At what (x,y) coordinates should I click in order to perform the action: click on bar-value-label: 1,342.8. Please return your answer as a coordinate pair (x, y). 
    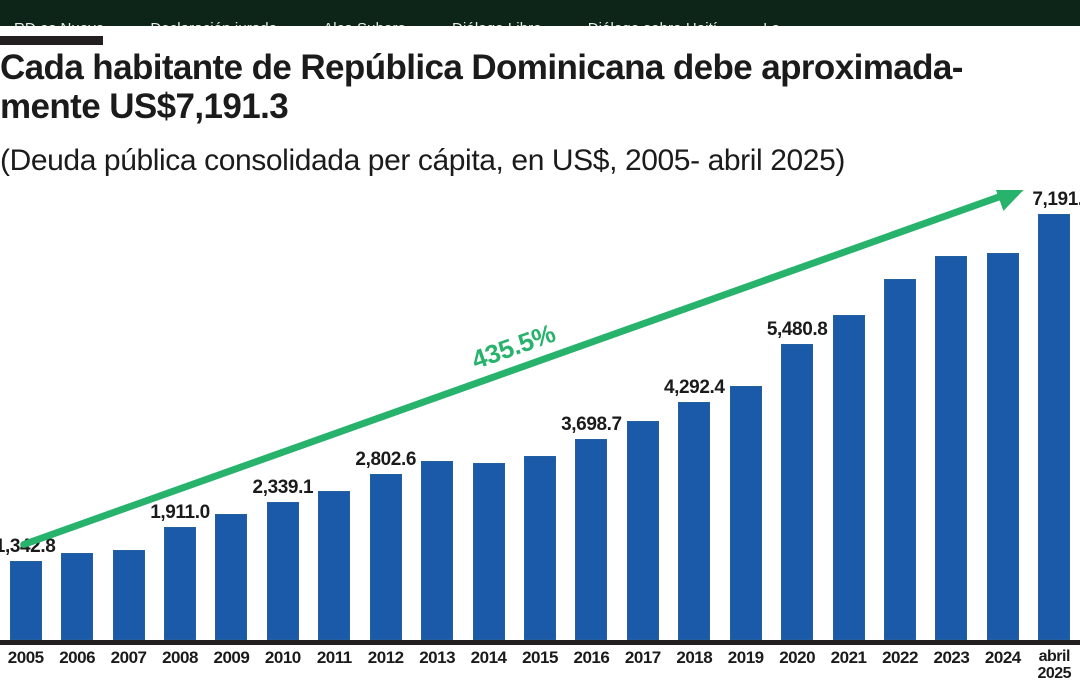
    Looking at the image, I should click on (28, 546).